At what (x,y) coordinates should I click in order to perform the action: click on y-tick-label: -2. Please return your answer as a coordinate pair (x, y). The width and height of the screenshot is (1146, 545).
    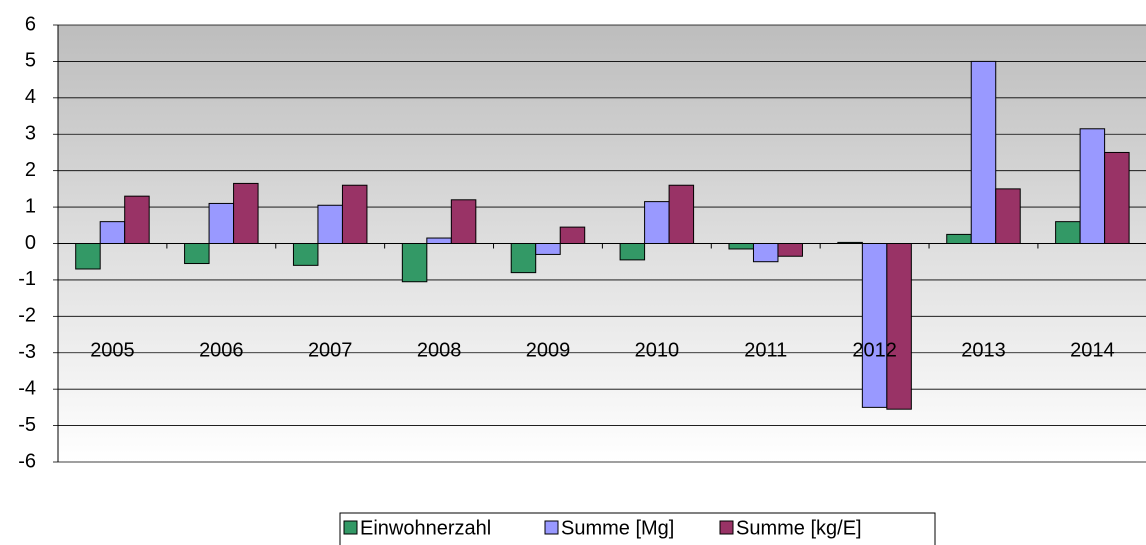
    Looking at the image, I should click on (27, 316).